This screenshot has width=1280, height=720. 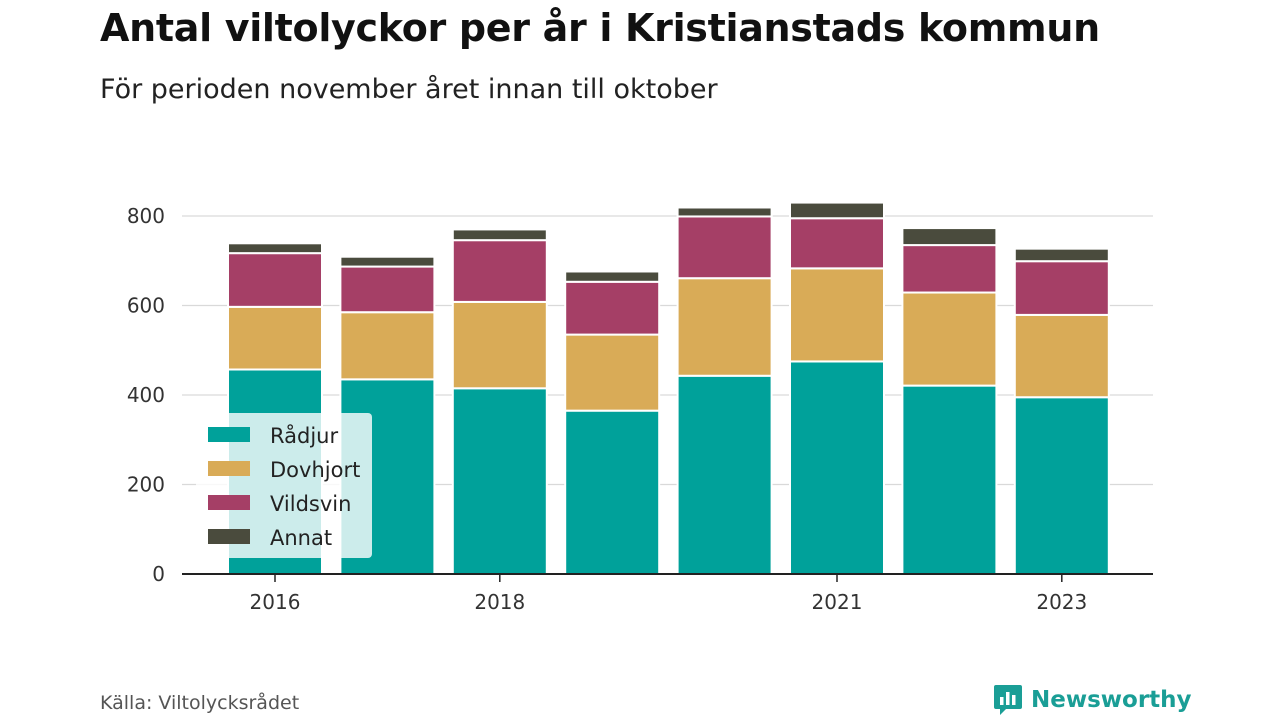 What do you see at coordinates (837, 602) in the screenshot?
I see `x-tick-label-2021: 2021` at bounding box center [837, 602].